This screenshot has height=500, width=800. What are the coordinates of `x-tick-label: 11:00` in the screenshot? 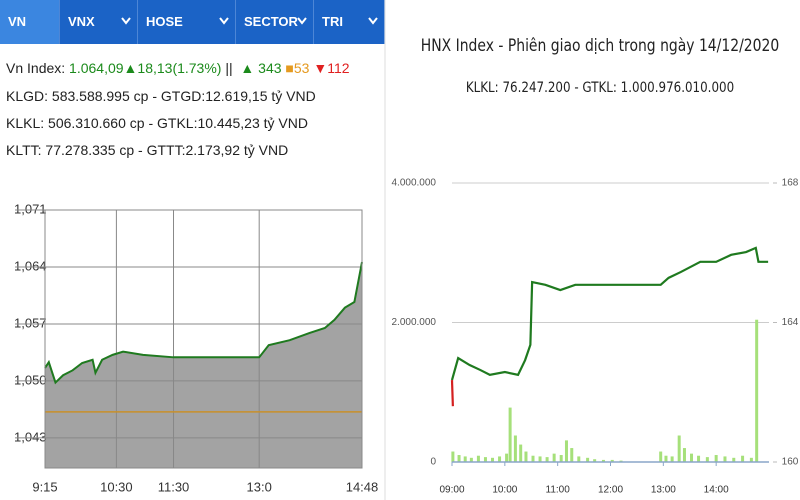 It's located at (558, 490).